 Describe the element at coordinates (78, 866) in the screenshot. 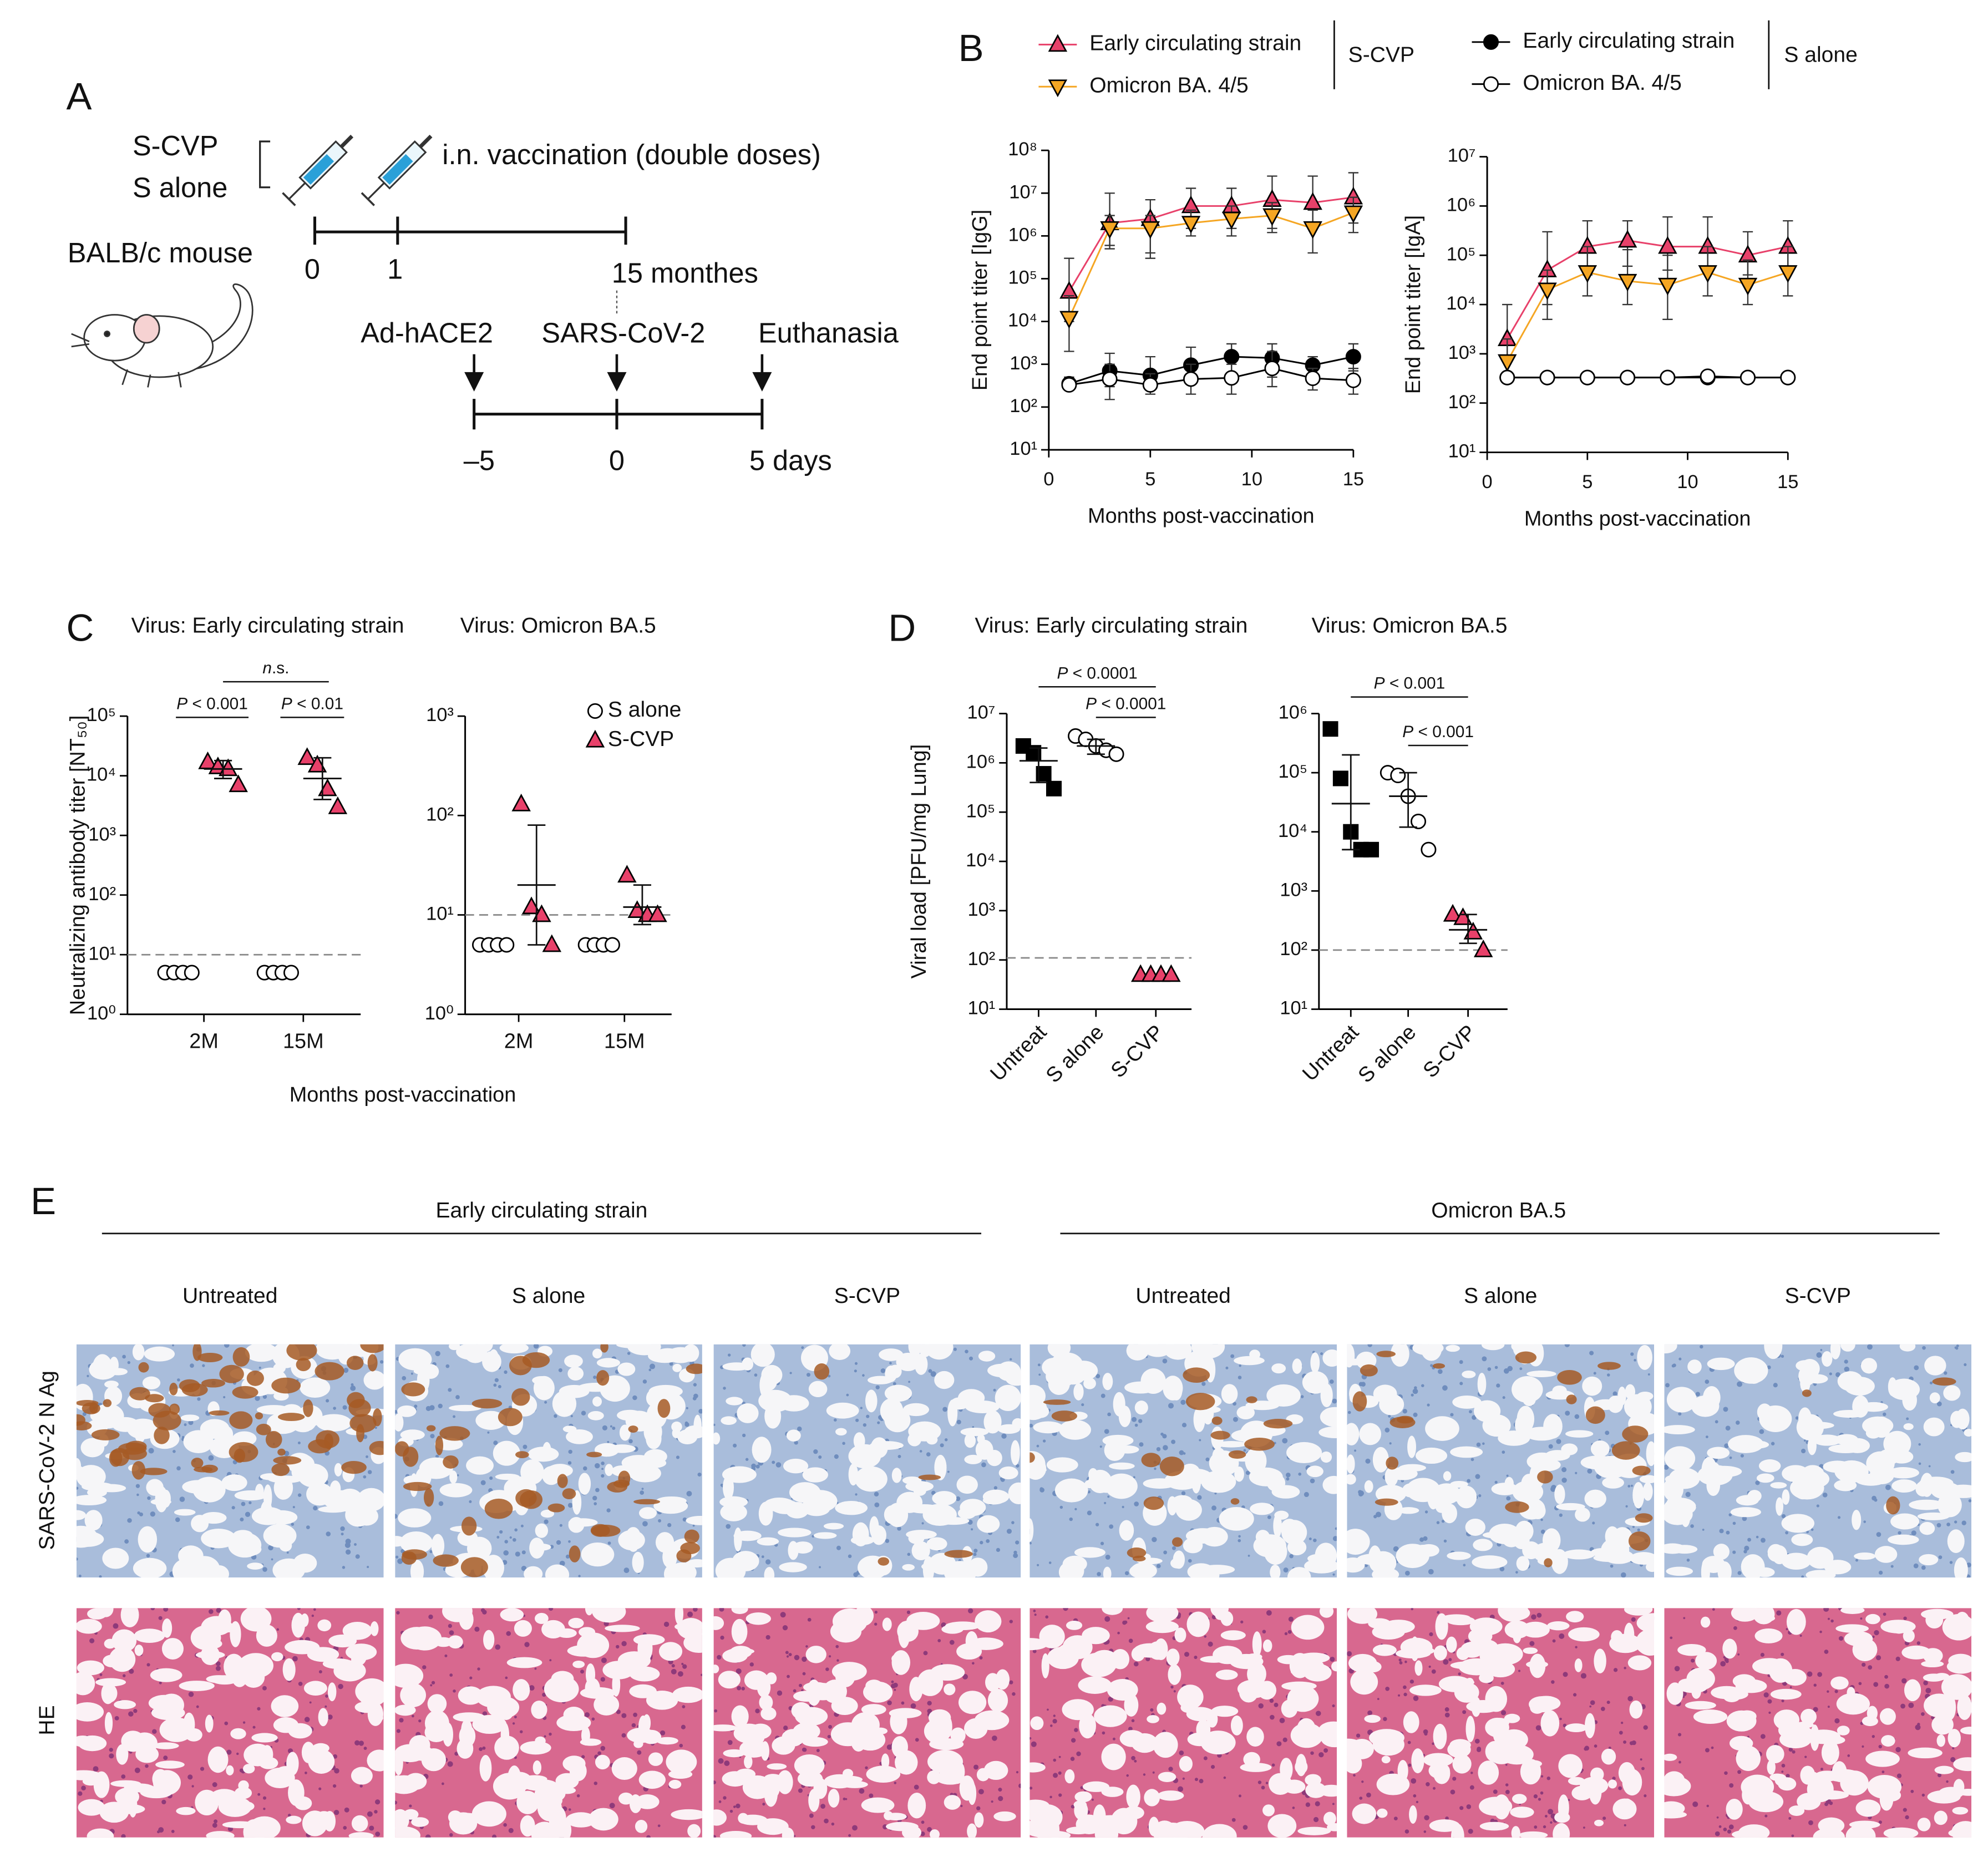

I see `y-axis-label: Neutralizing antibody titer [NT₅₀]` at that location.